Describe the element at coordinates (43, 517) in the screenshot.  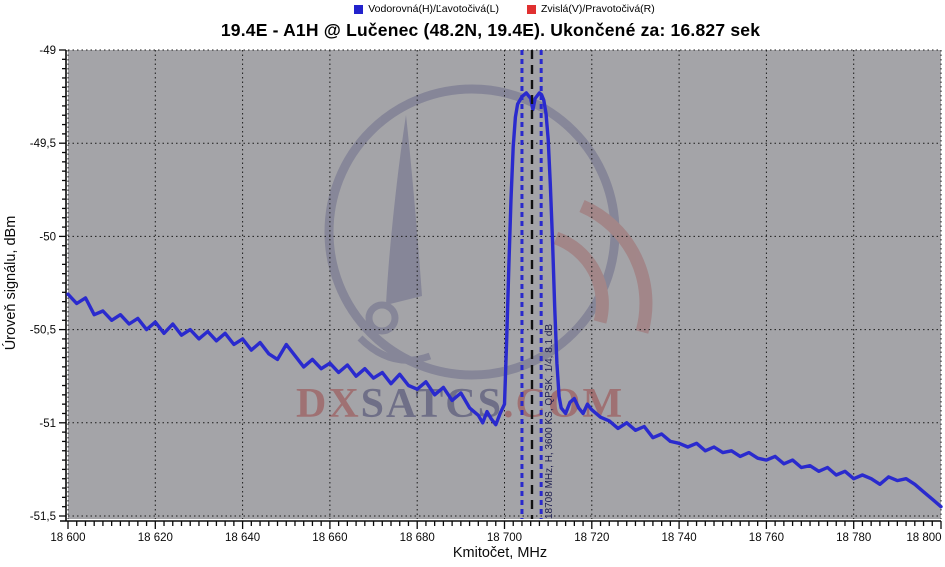
I see `y-tick-label: -51,5` at that location.